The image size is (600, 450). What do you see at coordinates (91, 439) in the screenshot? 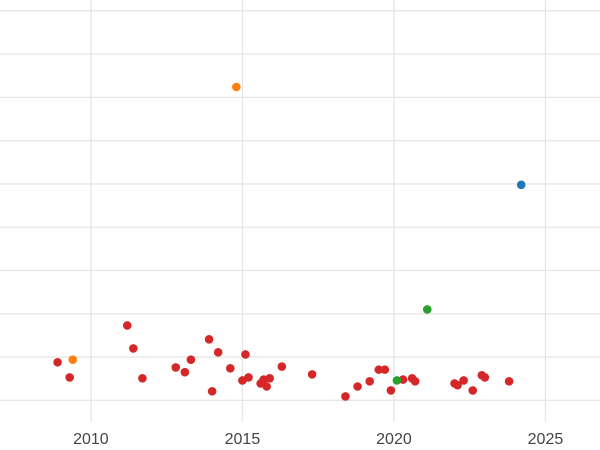
I see `x-tick-label: 2010` at bounding box center [91, 439].